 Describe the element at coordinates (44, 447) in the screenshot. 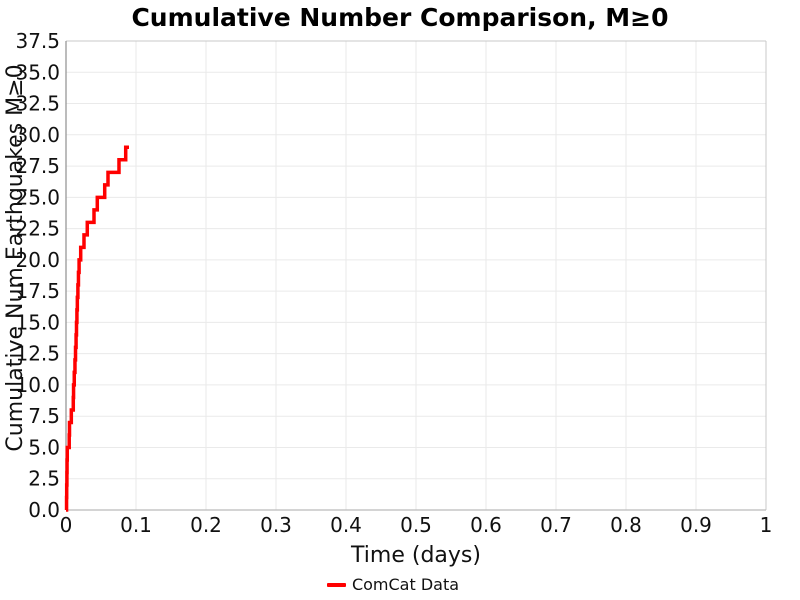

I see `y-tick-label: 5.0` at that location.